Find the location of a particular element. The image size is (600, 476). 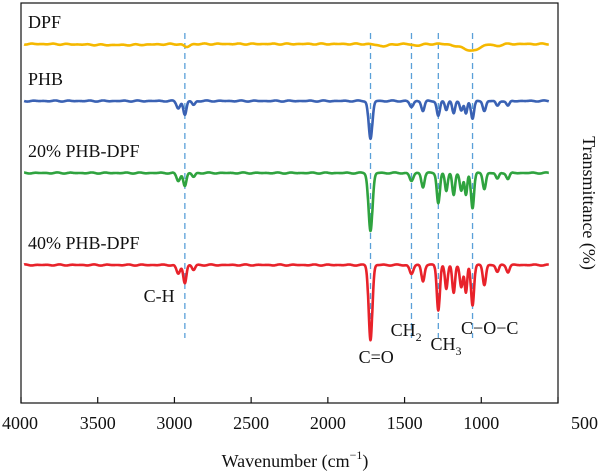

annotation-0: C-H is located at coordinates (159, 296).